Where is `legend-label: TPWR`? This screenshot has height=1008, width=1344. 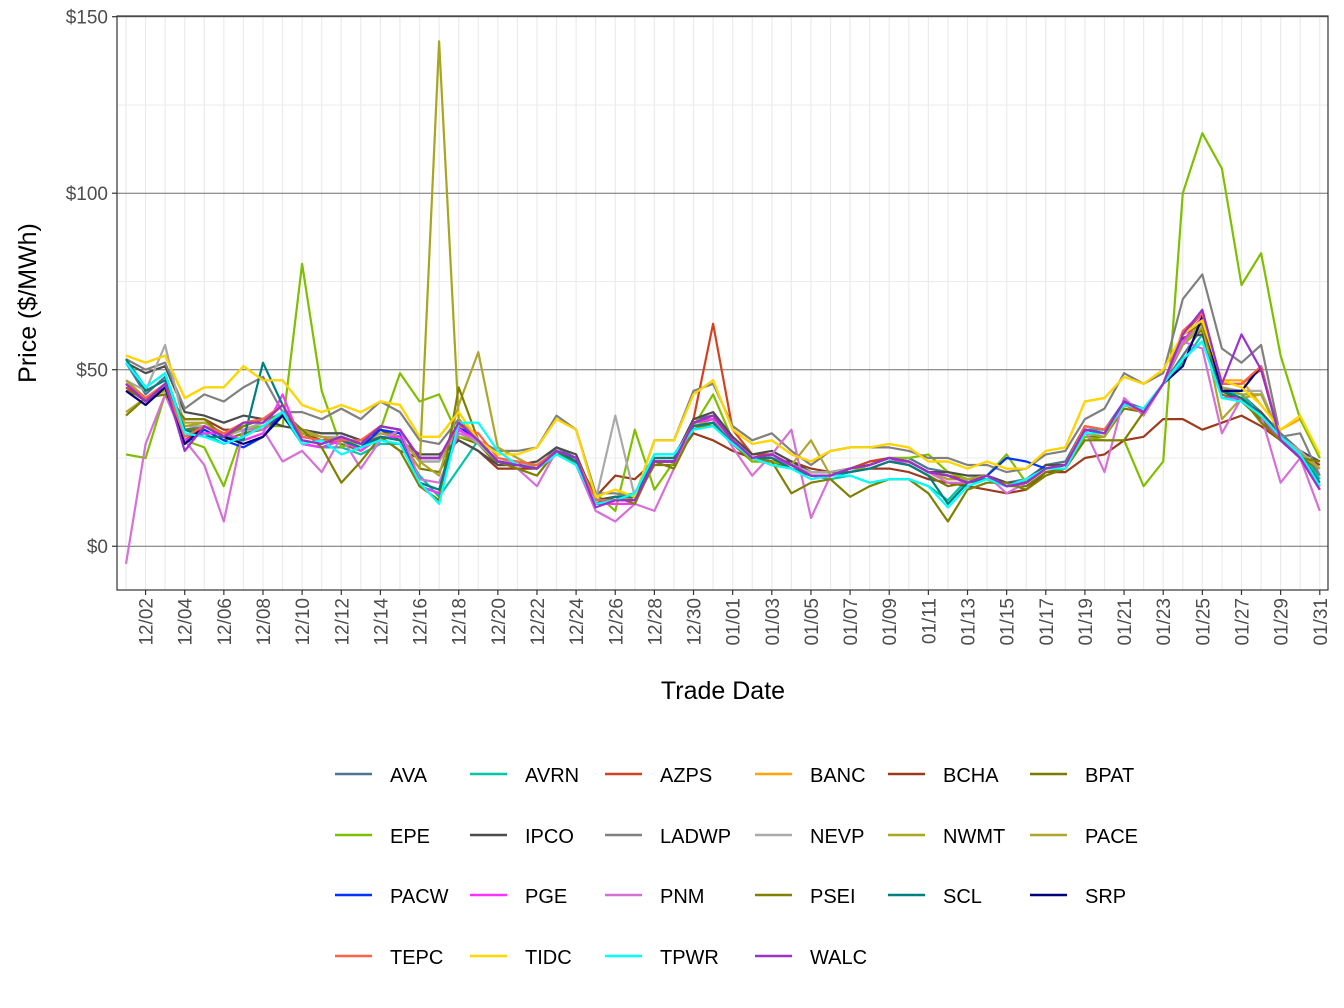 legend-label: TPWR is located at coordinates (689, 958).